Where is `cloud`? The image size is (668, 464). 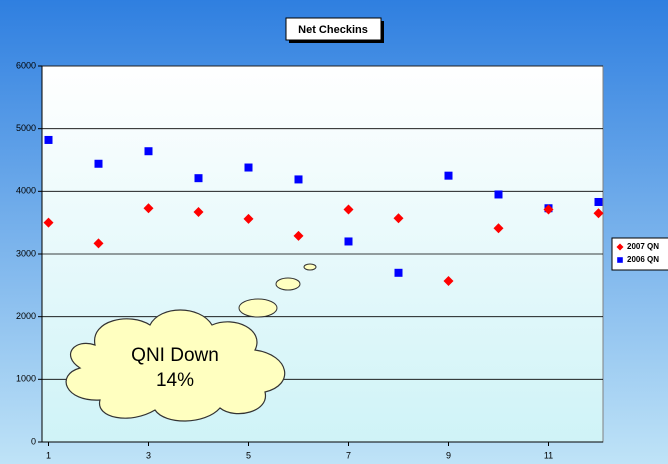
cloud is located at coordinates (175, 365).